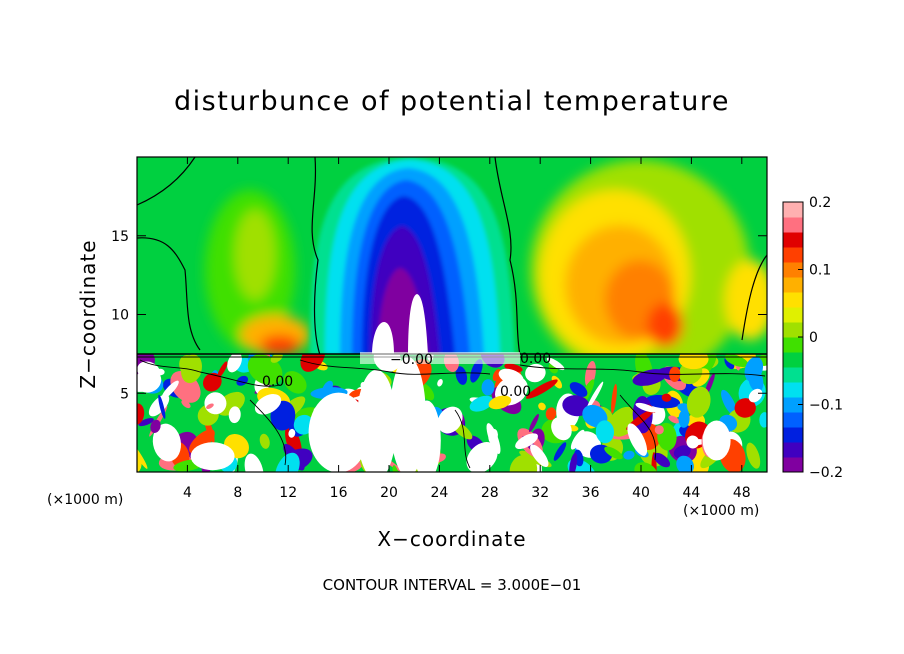  What do you see at coordinates (820, 203) in the screenshot?
I see `colorbar-tick-label: 0.2` at bounding box center [820, 203].